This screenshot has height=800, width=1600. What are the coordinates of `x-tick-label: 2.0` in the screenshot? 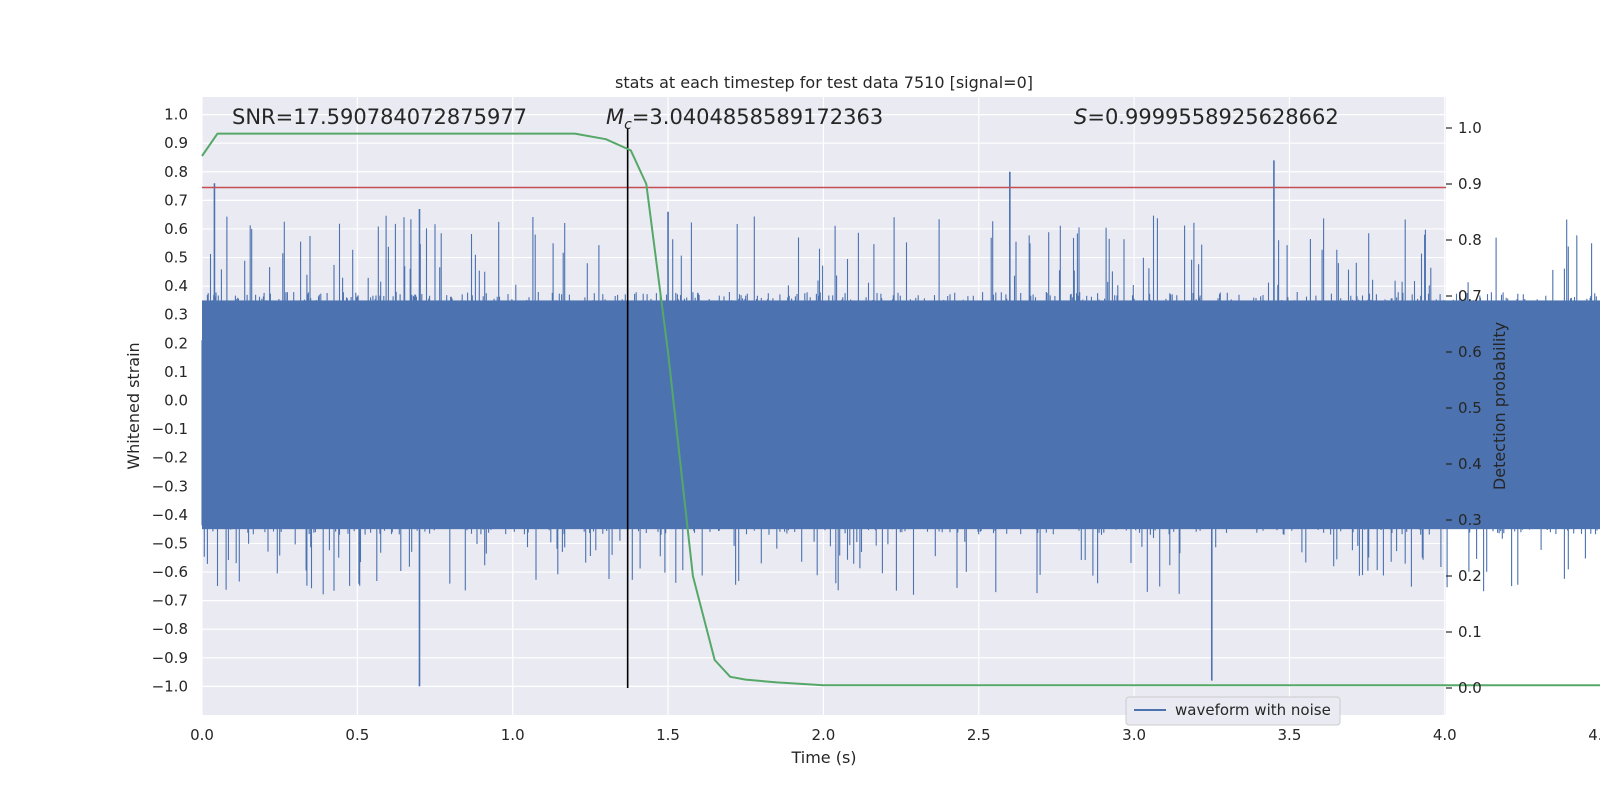 It's located at (823, 735).